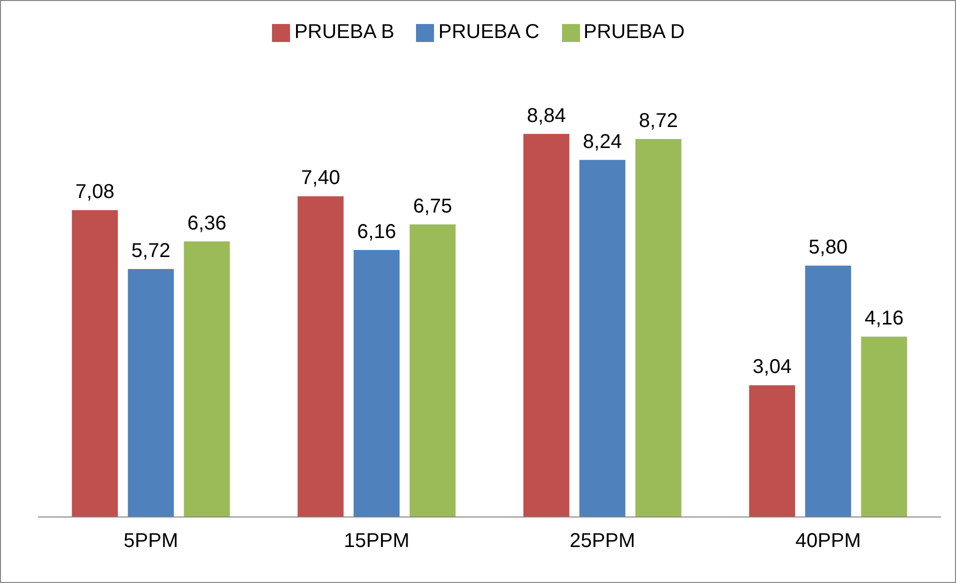 This screenshot has width=956, height=583. Describe the element at coordinates (320, 178) in the screenshot. I see `data-label: 7,40` at that location.